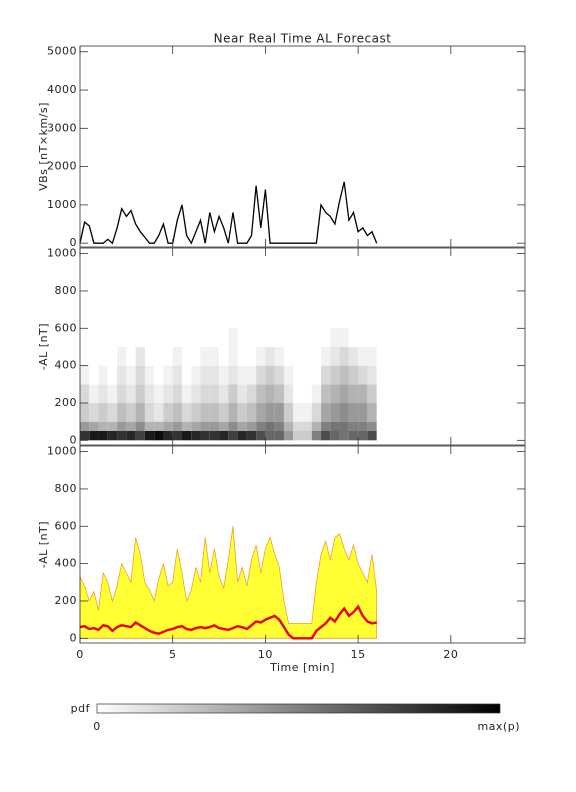 The width and height of the screenshot is (576, 792). Describe the element at coordinates (81, 708) in the screenshot. I see `colorbar-label: pdf` at that location.